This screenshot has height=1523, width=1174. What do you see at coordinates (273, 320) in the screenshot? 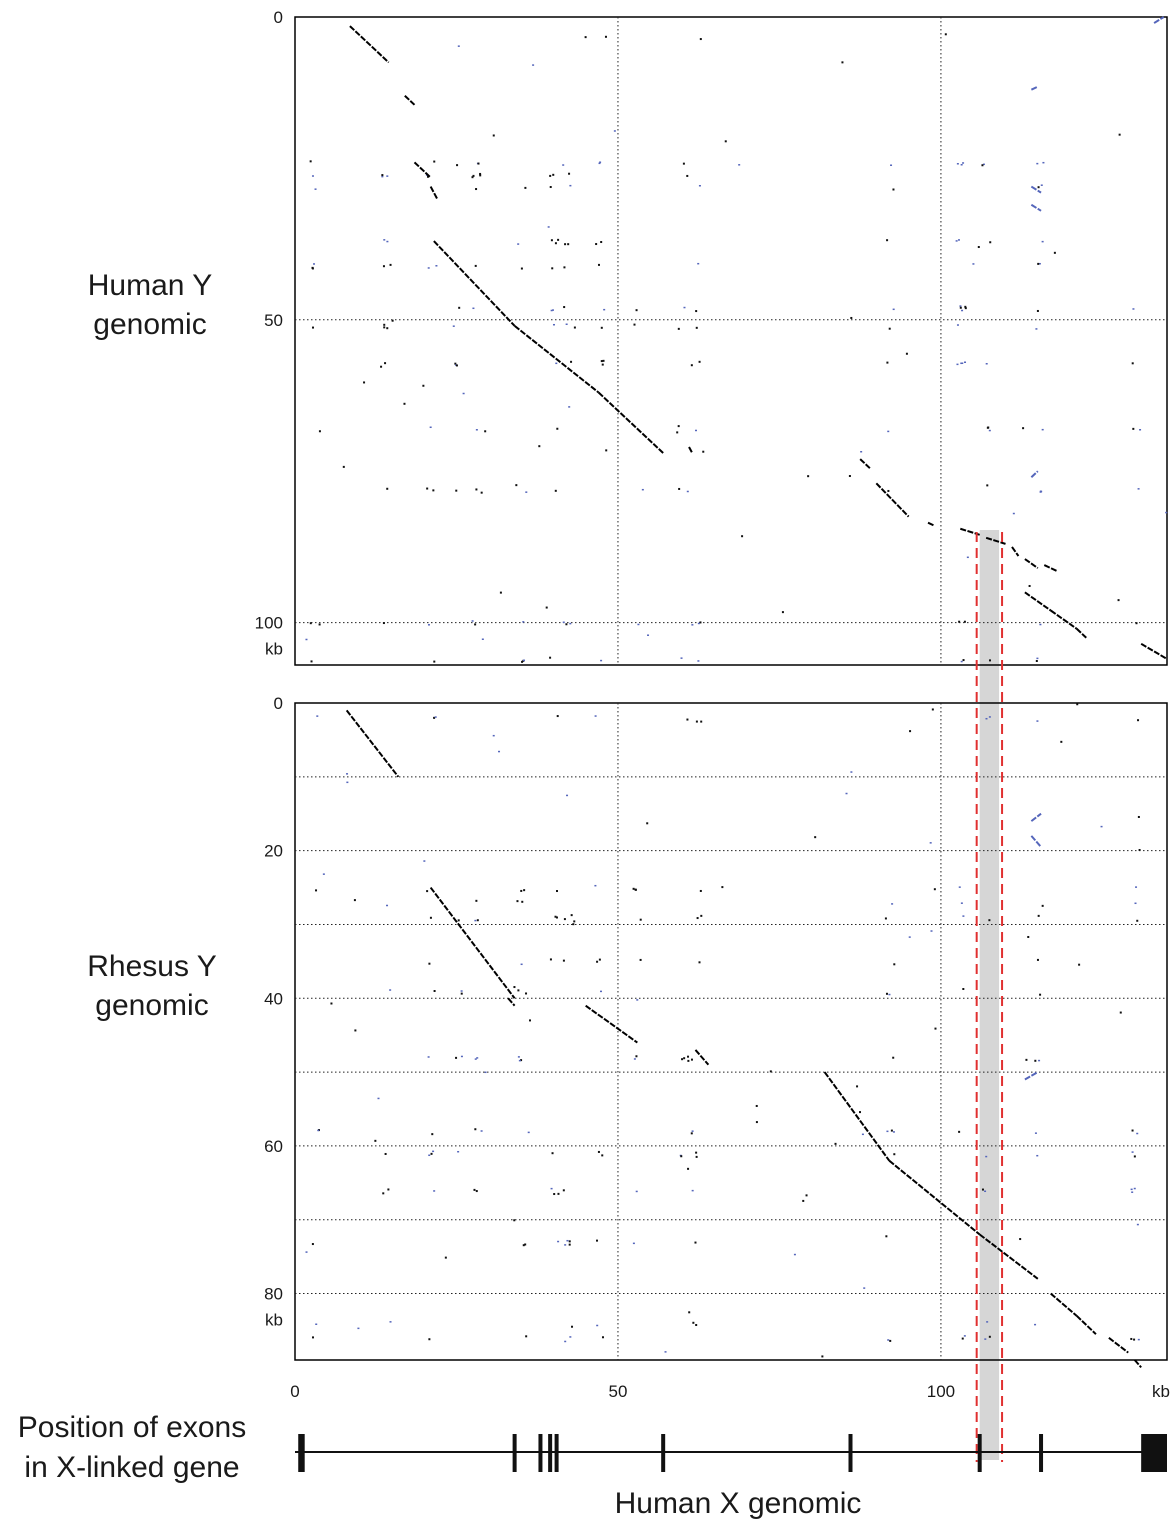
I see `y-tick-label: 50` at bounding box center [273, 320].